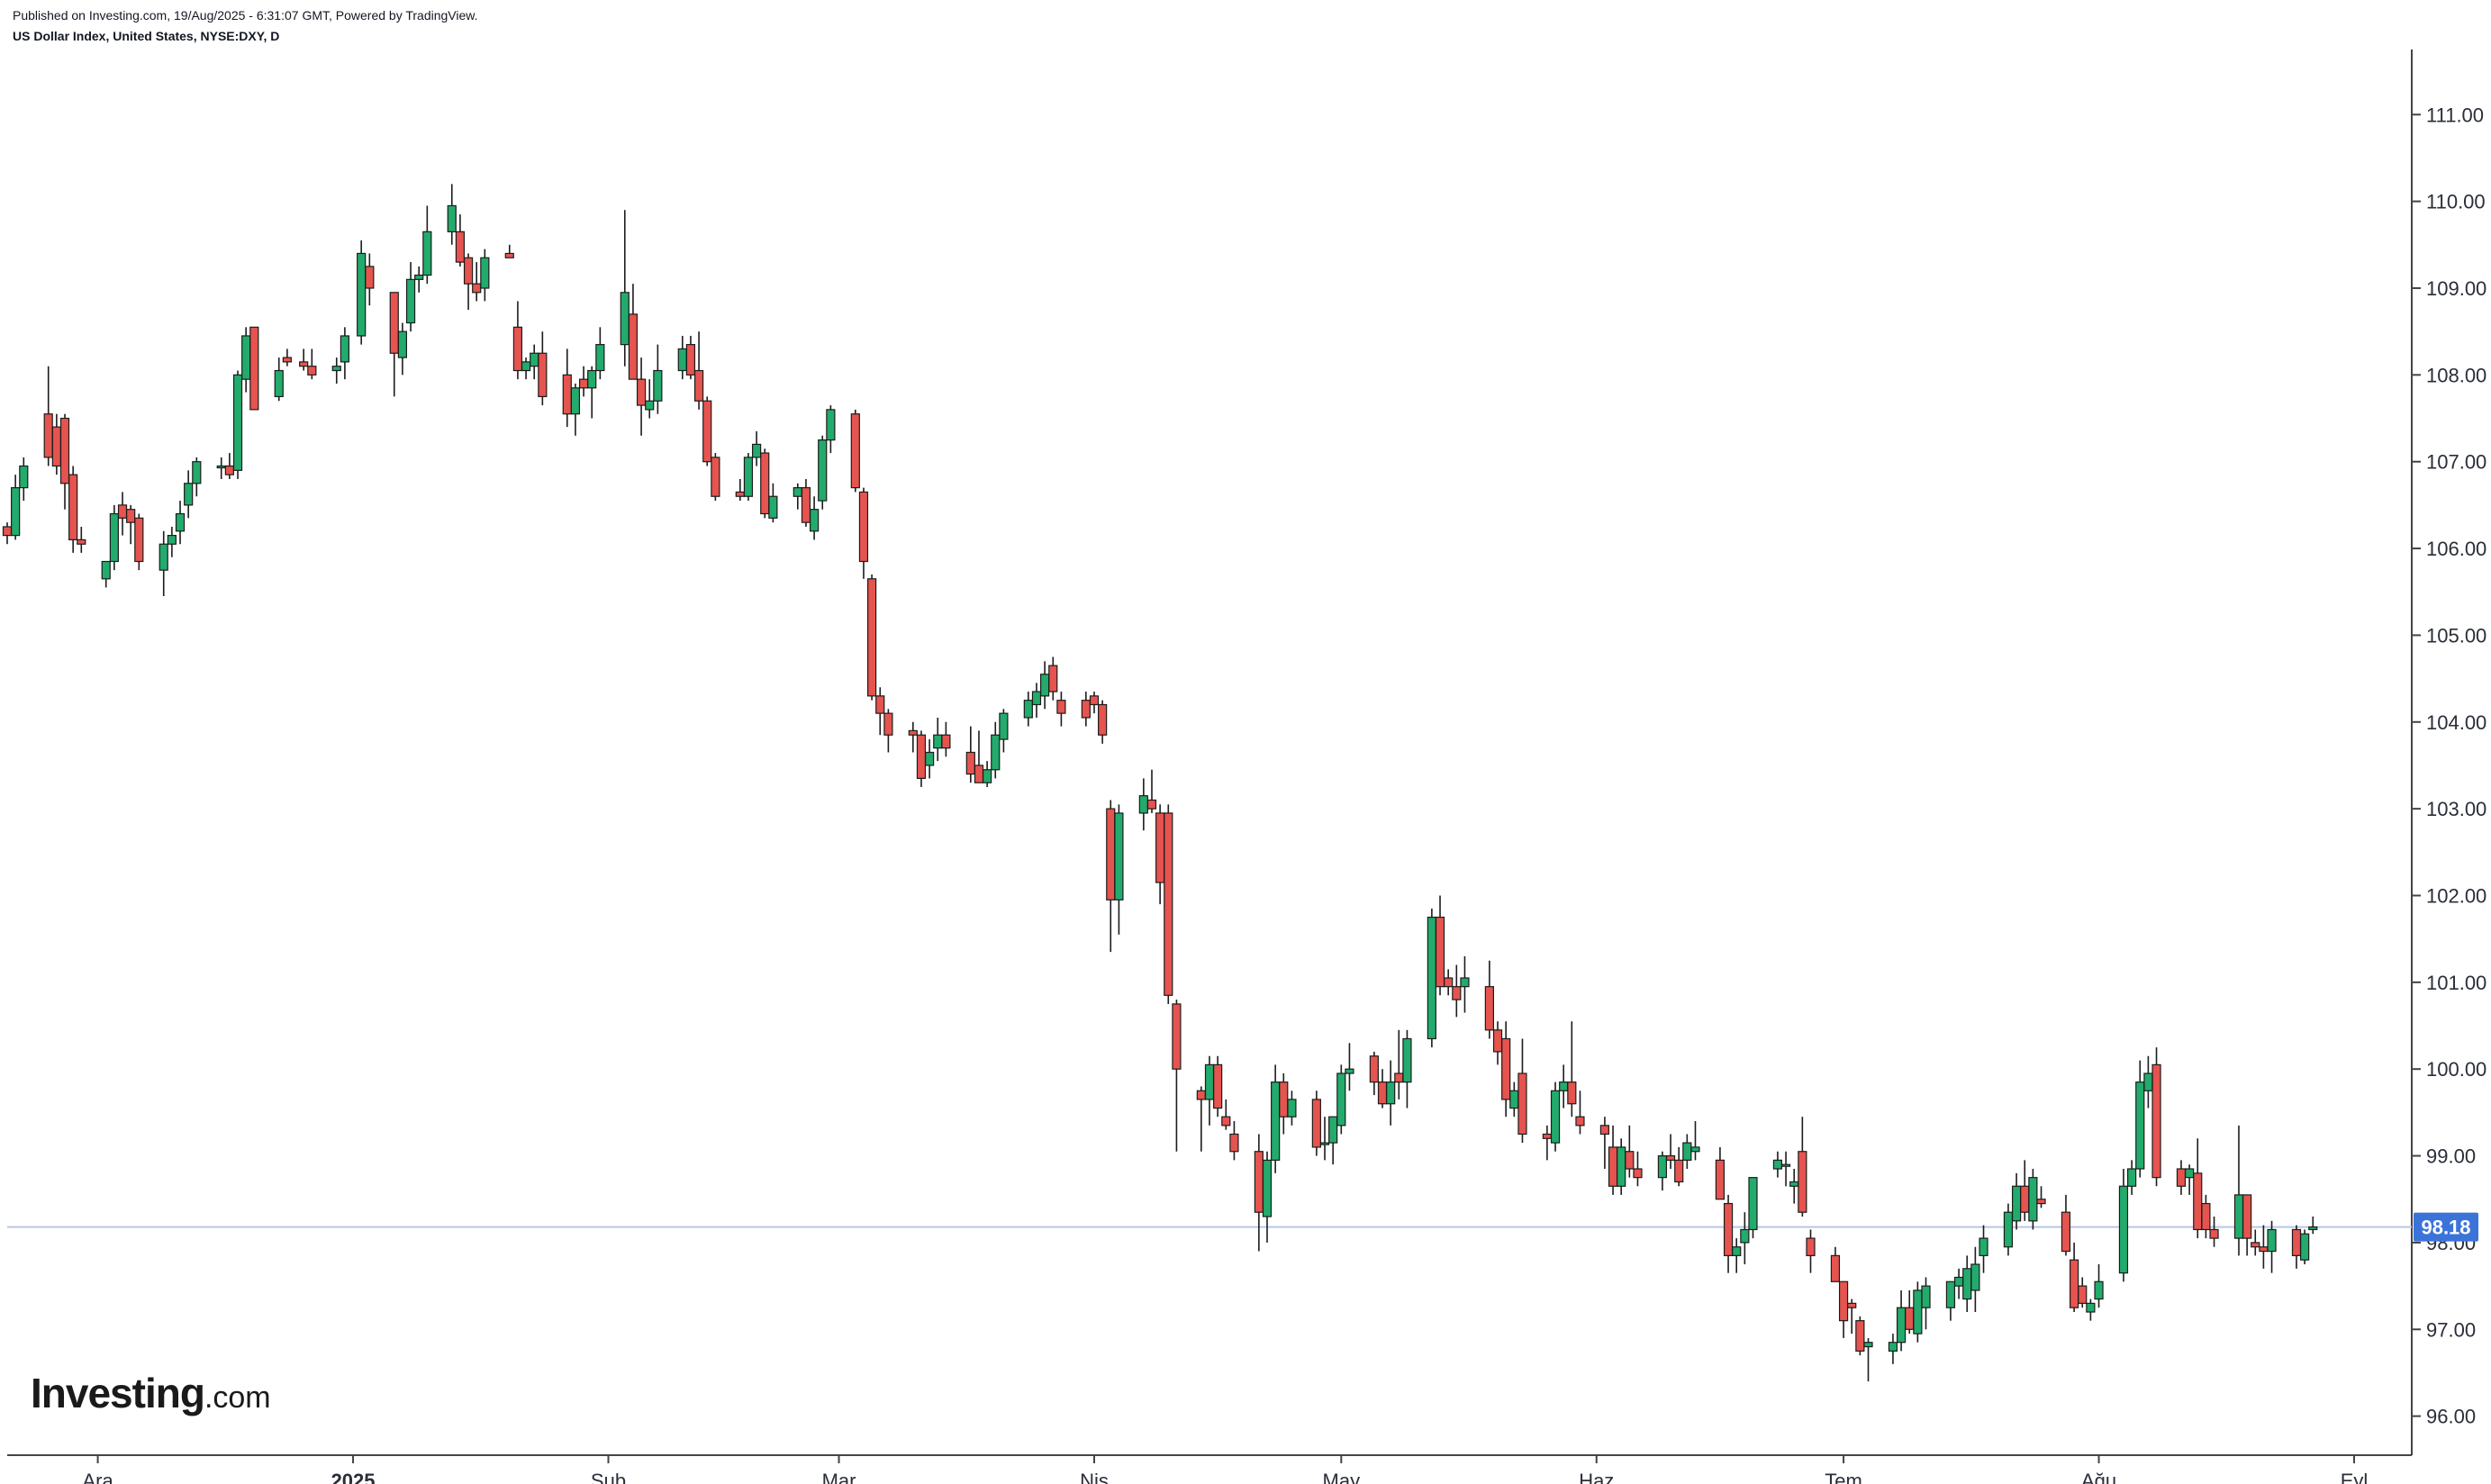 This screenshot has height=1484, width=2491. Describe the element at coordinates (2446, 1227) in the screenshot. I see `last-price-badge` at that location.